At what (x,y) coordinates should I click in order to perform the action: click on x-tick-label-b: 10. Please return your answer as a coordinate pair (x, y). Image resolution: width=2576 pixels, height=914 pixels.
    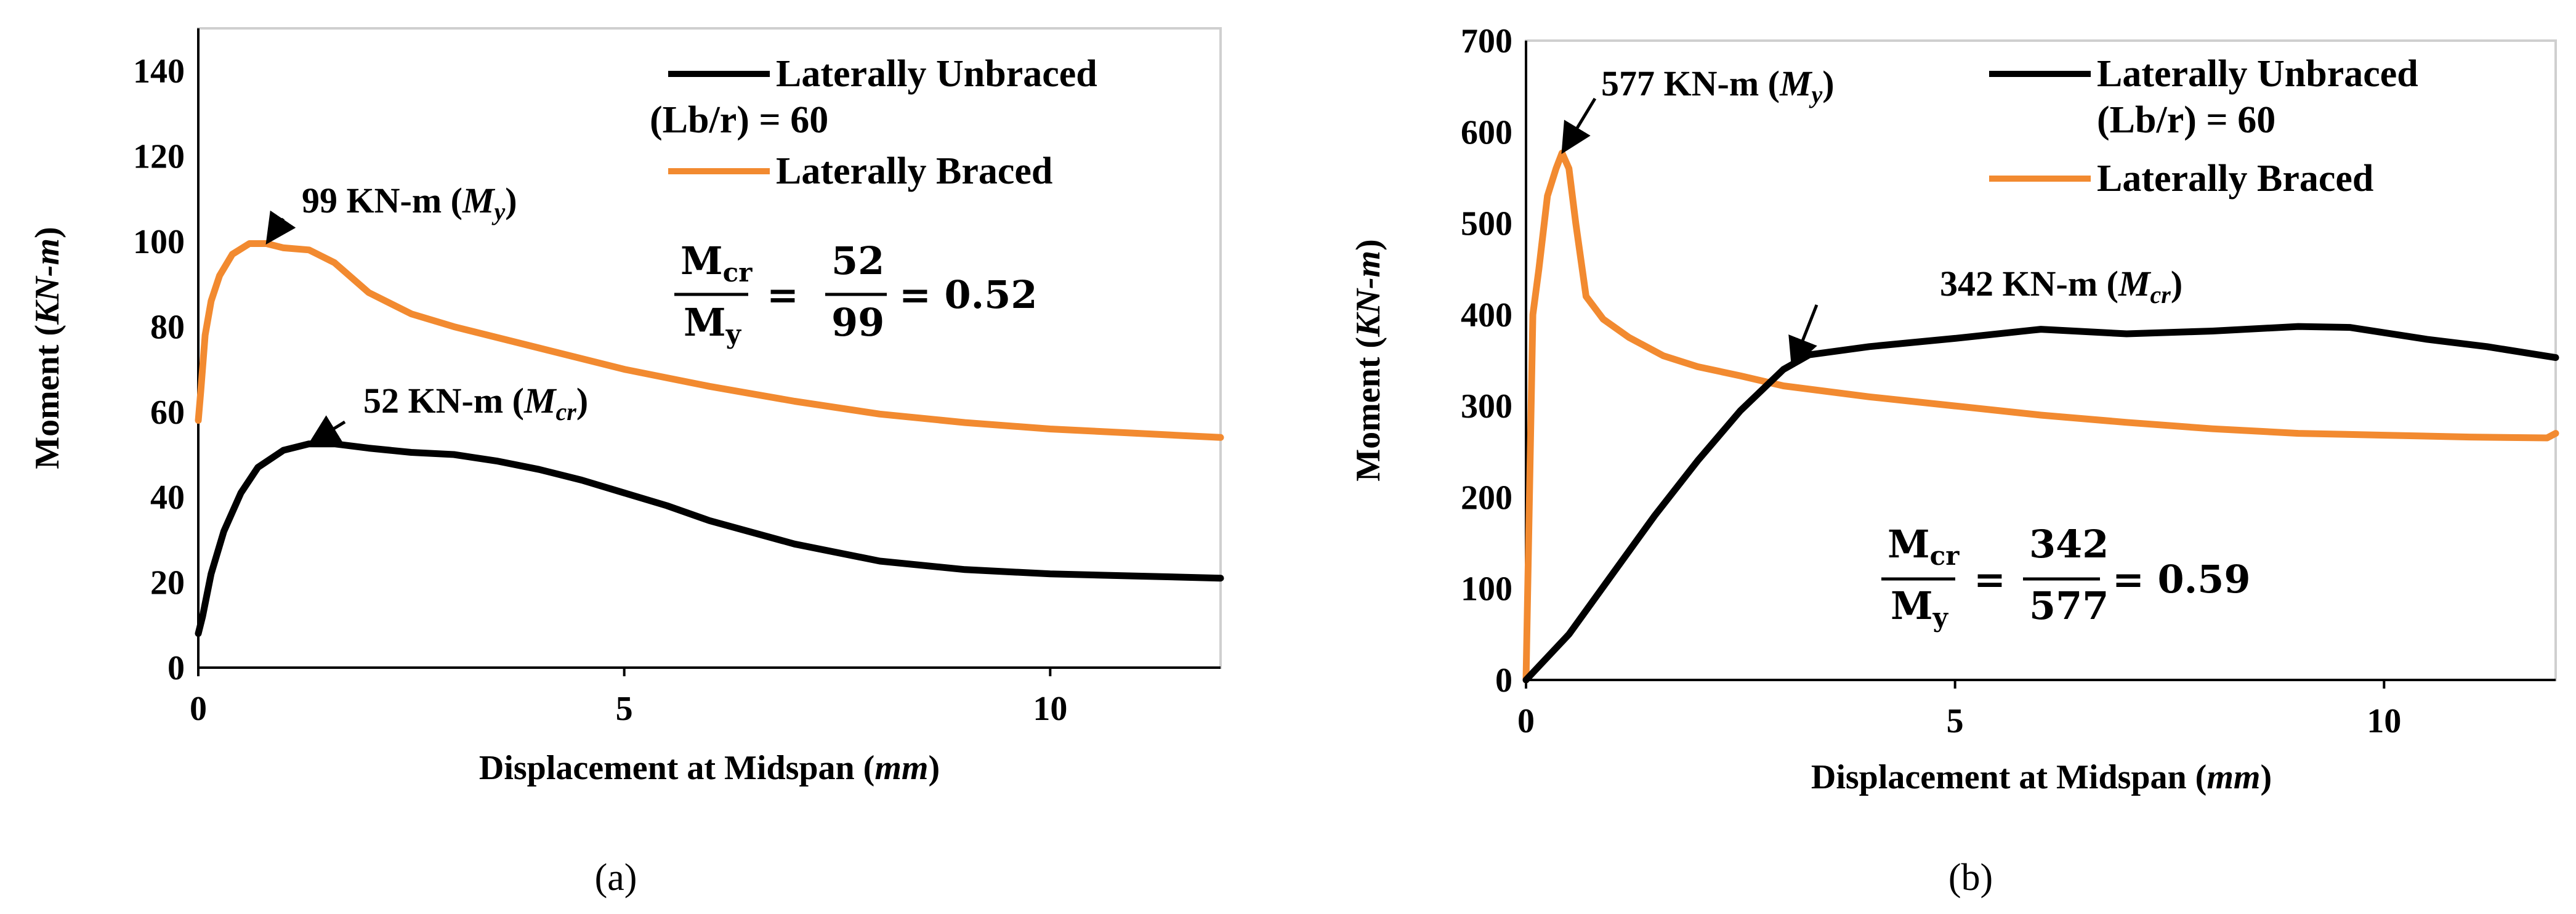
    Looking at the image, I should click on (2384, 721).